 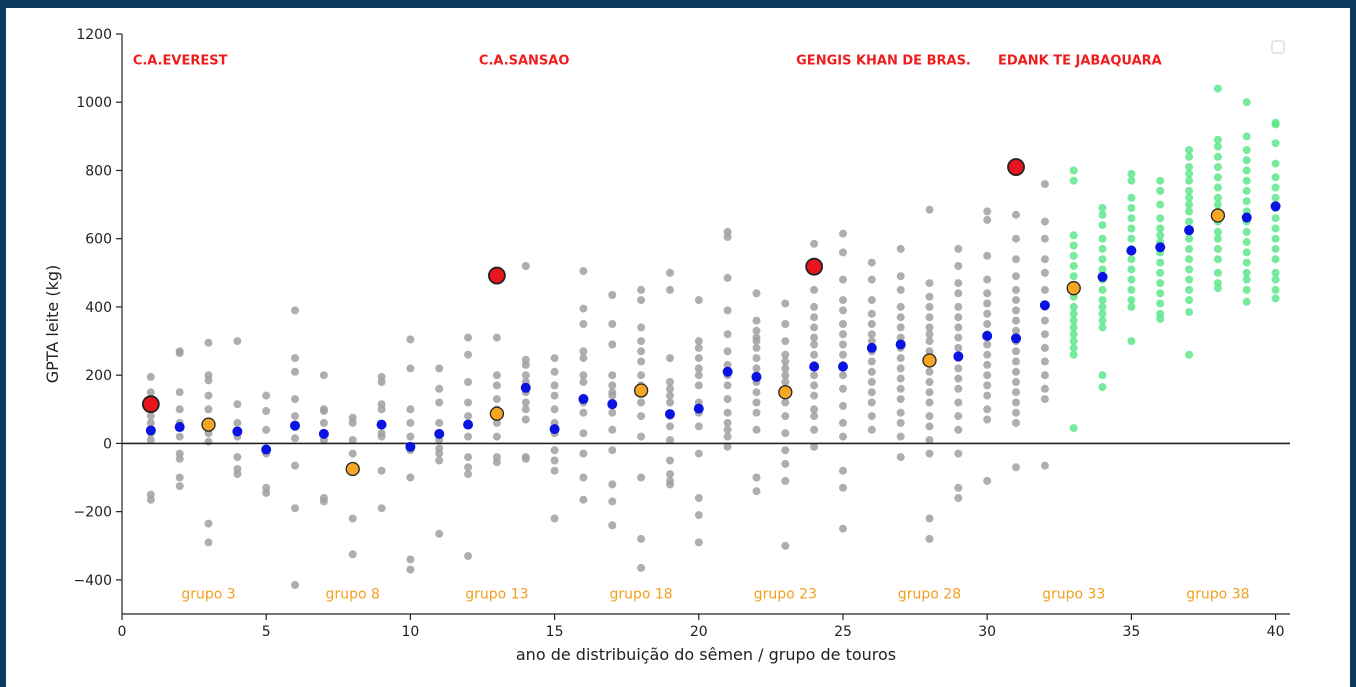 What do you see at coordinates (555, 632) in the screenshot?
I see `x-tick-label: 15` at bounding box center [555, 632].